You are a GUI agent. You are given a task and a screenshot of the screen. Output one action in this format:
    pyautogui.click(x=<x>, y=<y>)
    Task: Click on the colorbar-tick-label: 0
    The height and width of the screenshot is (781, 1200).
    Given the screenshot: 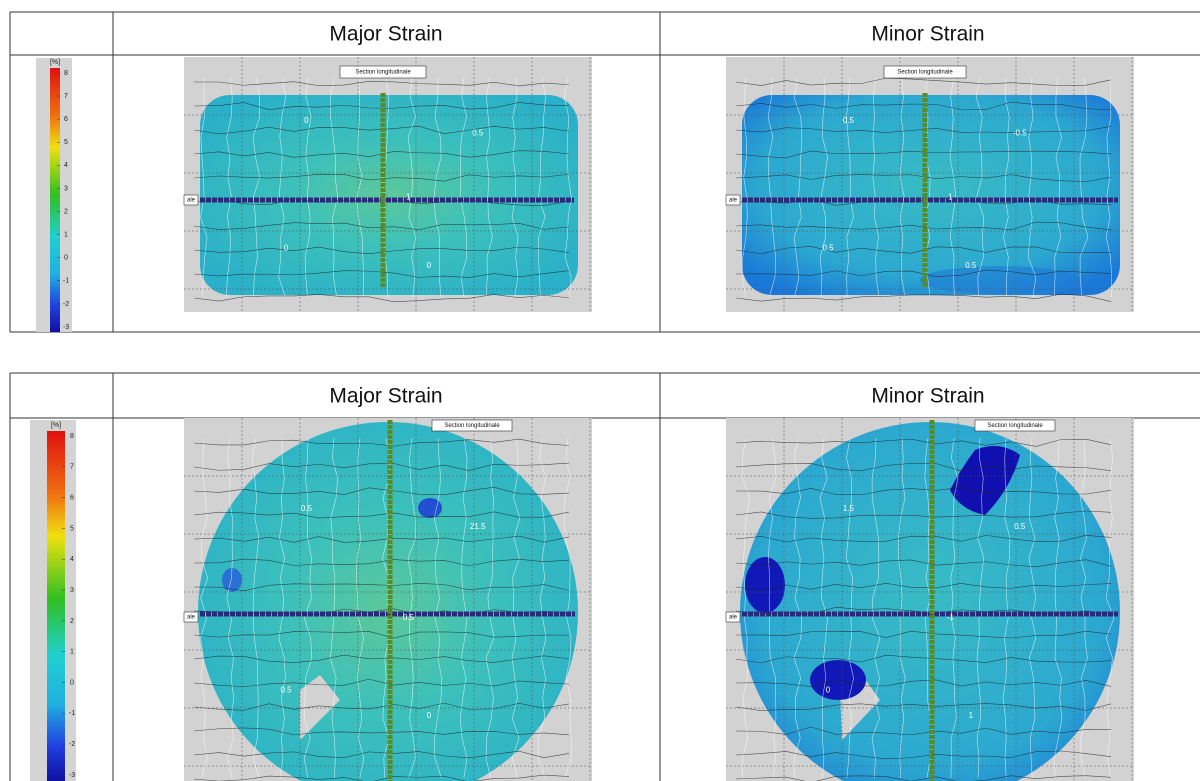 What is the action you would take?
    pyautogui.click(x=72, y=682)
    